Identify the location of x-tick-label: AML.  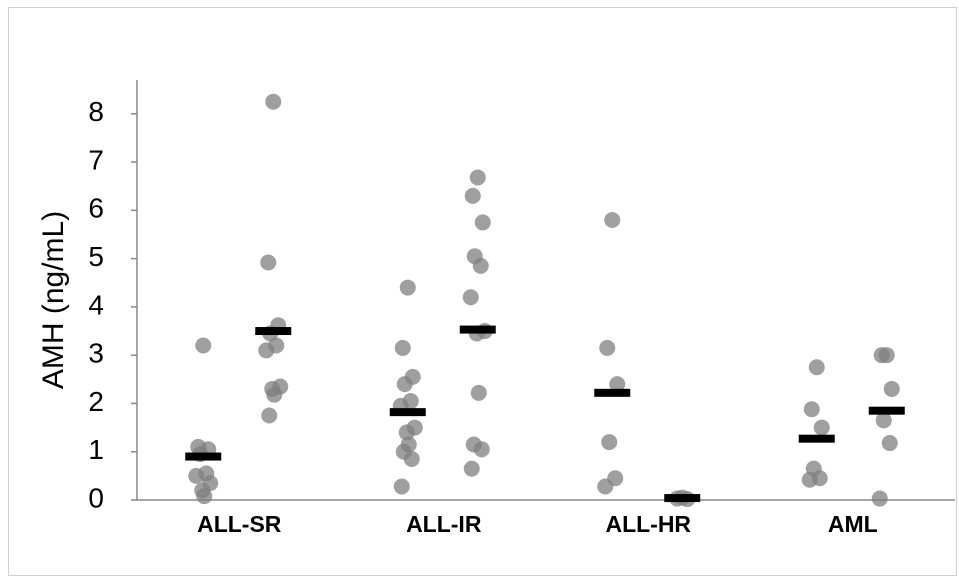
(853, 524).